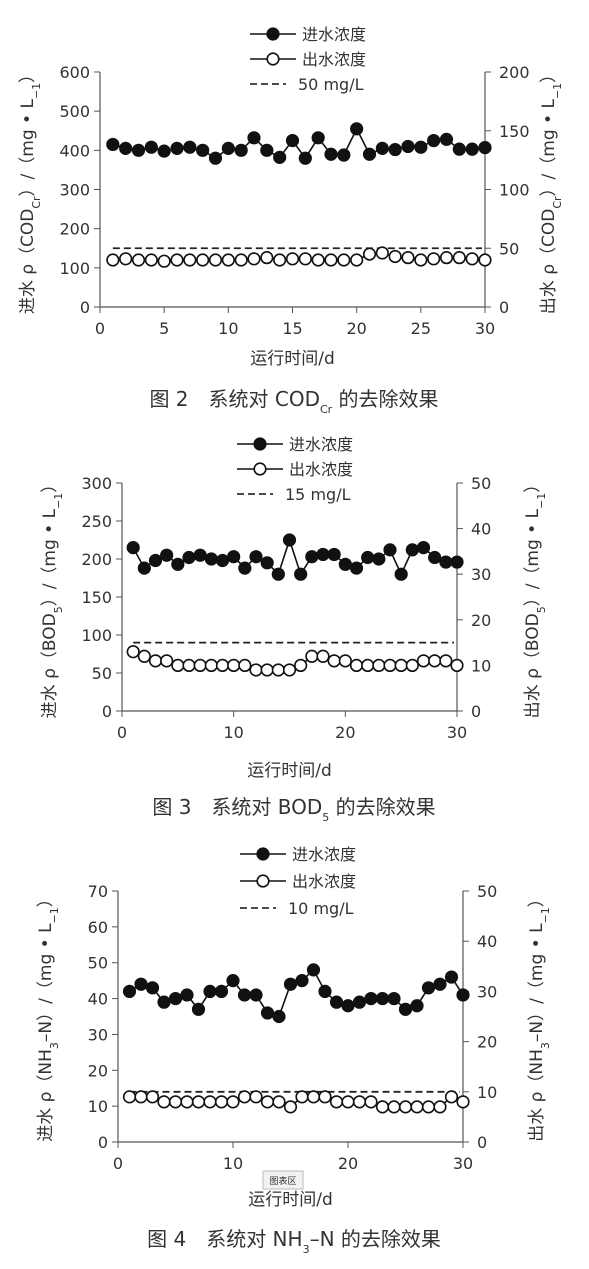  Describe the element at coordinates (96, 597) in the screenshot. I see `left-tick-label: 150` at that location.